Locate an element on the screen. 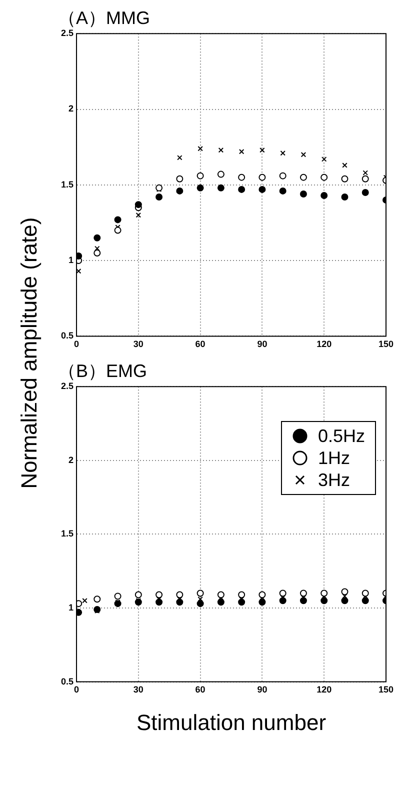 The width and height of the screenshot is (416, 800). y-axis-title: Normalized amplitude (rate) is located at coordinates (30, 353).